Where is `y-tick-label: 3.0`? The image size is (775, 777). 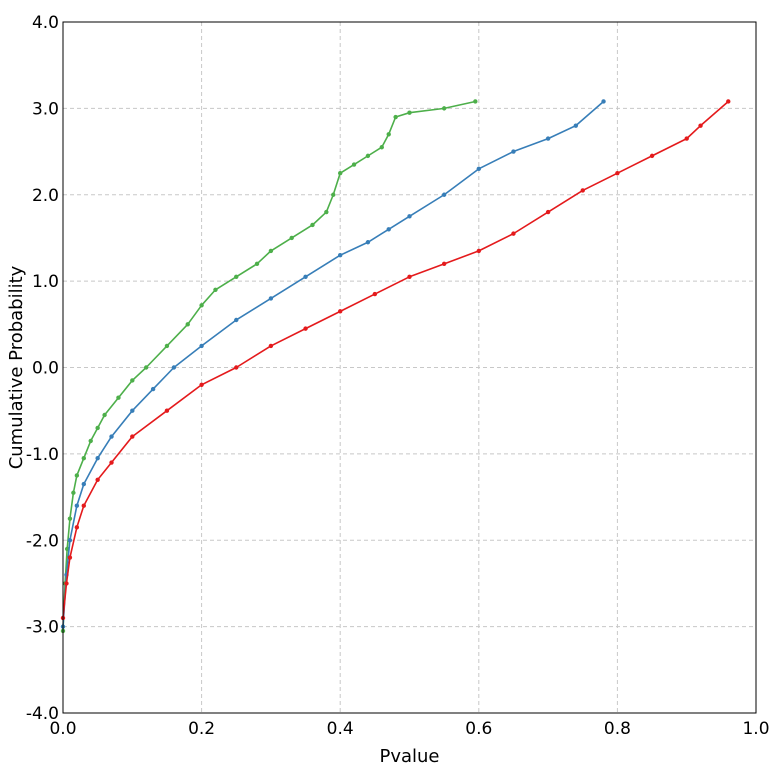 y-tick-label: 3.0 is located at coordinates (45, 109).